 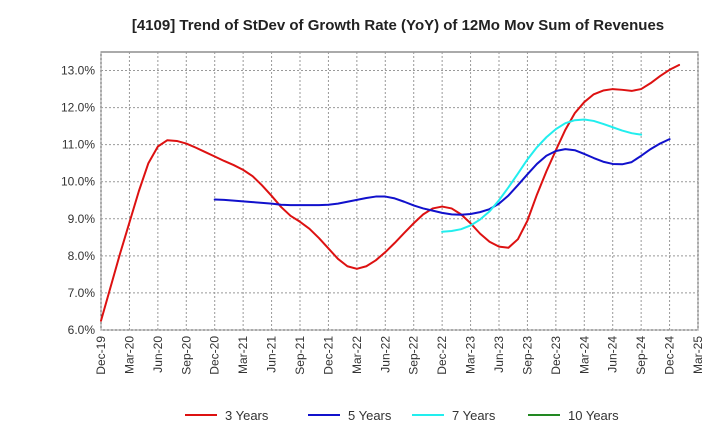 I want to click on legend-label-5-years: 5 Years, so click(x=370, y=415).